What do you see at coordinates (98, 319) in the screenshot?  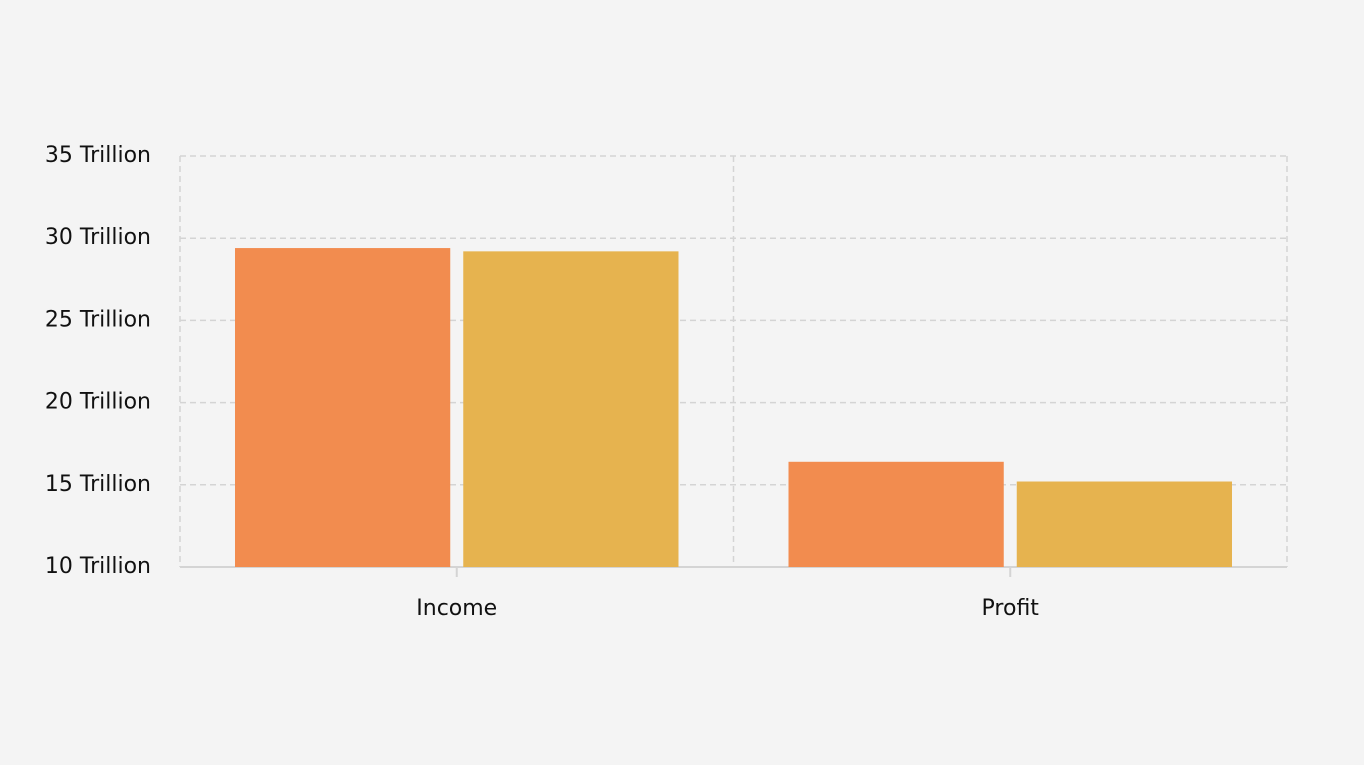 I see `y-tick-label: 25 Trillion` at bounding box center [98, 319].